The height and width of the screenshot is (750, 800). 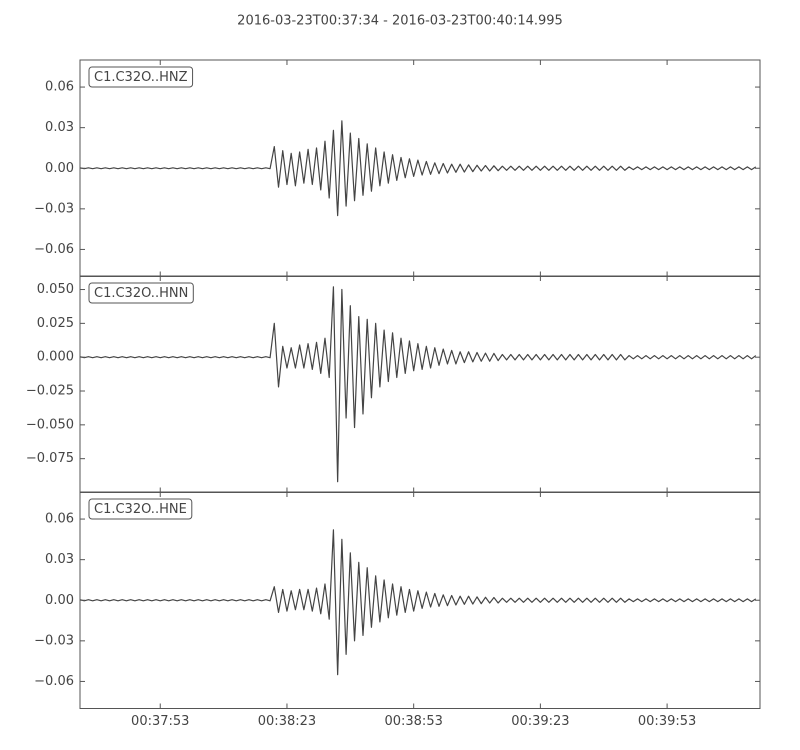 I want to click on y-tick-label: 0.025, so click(x=55, y=323).